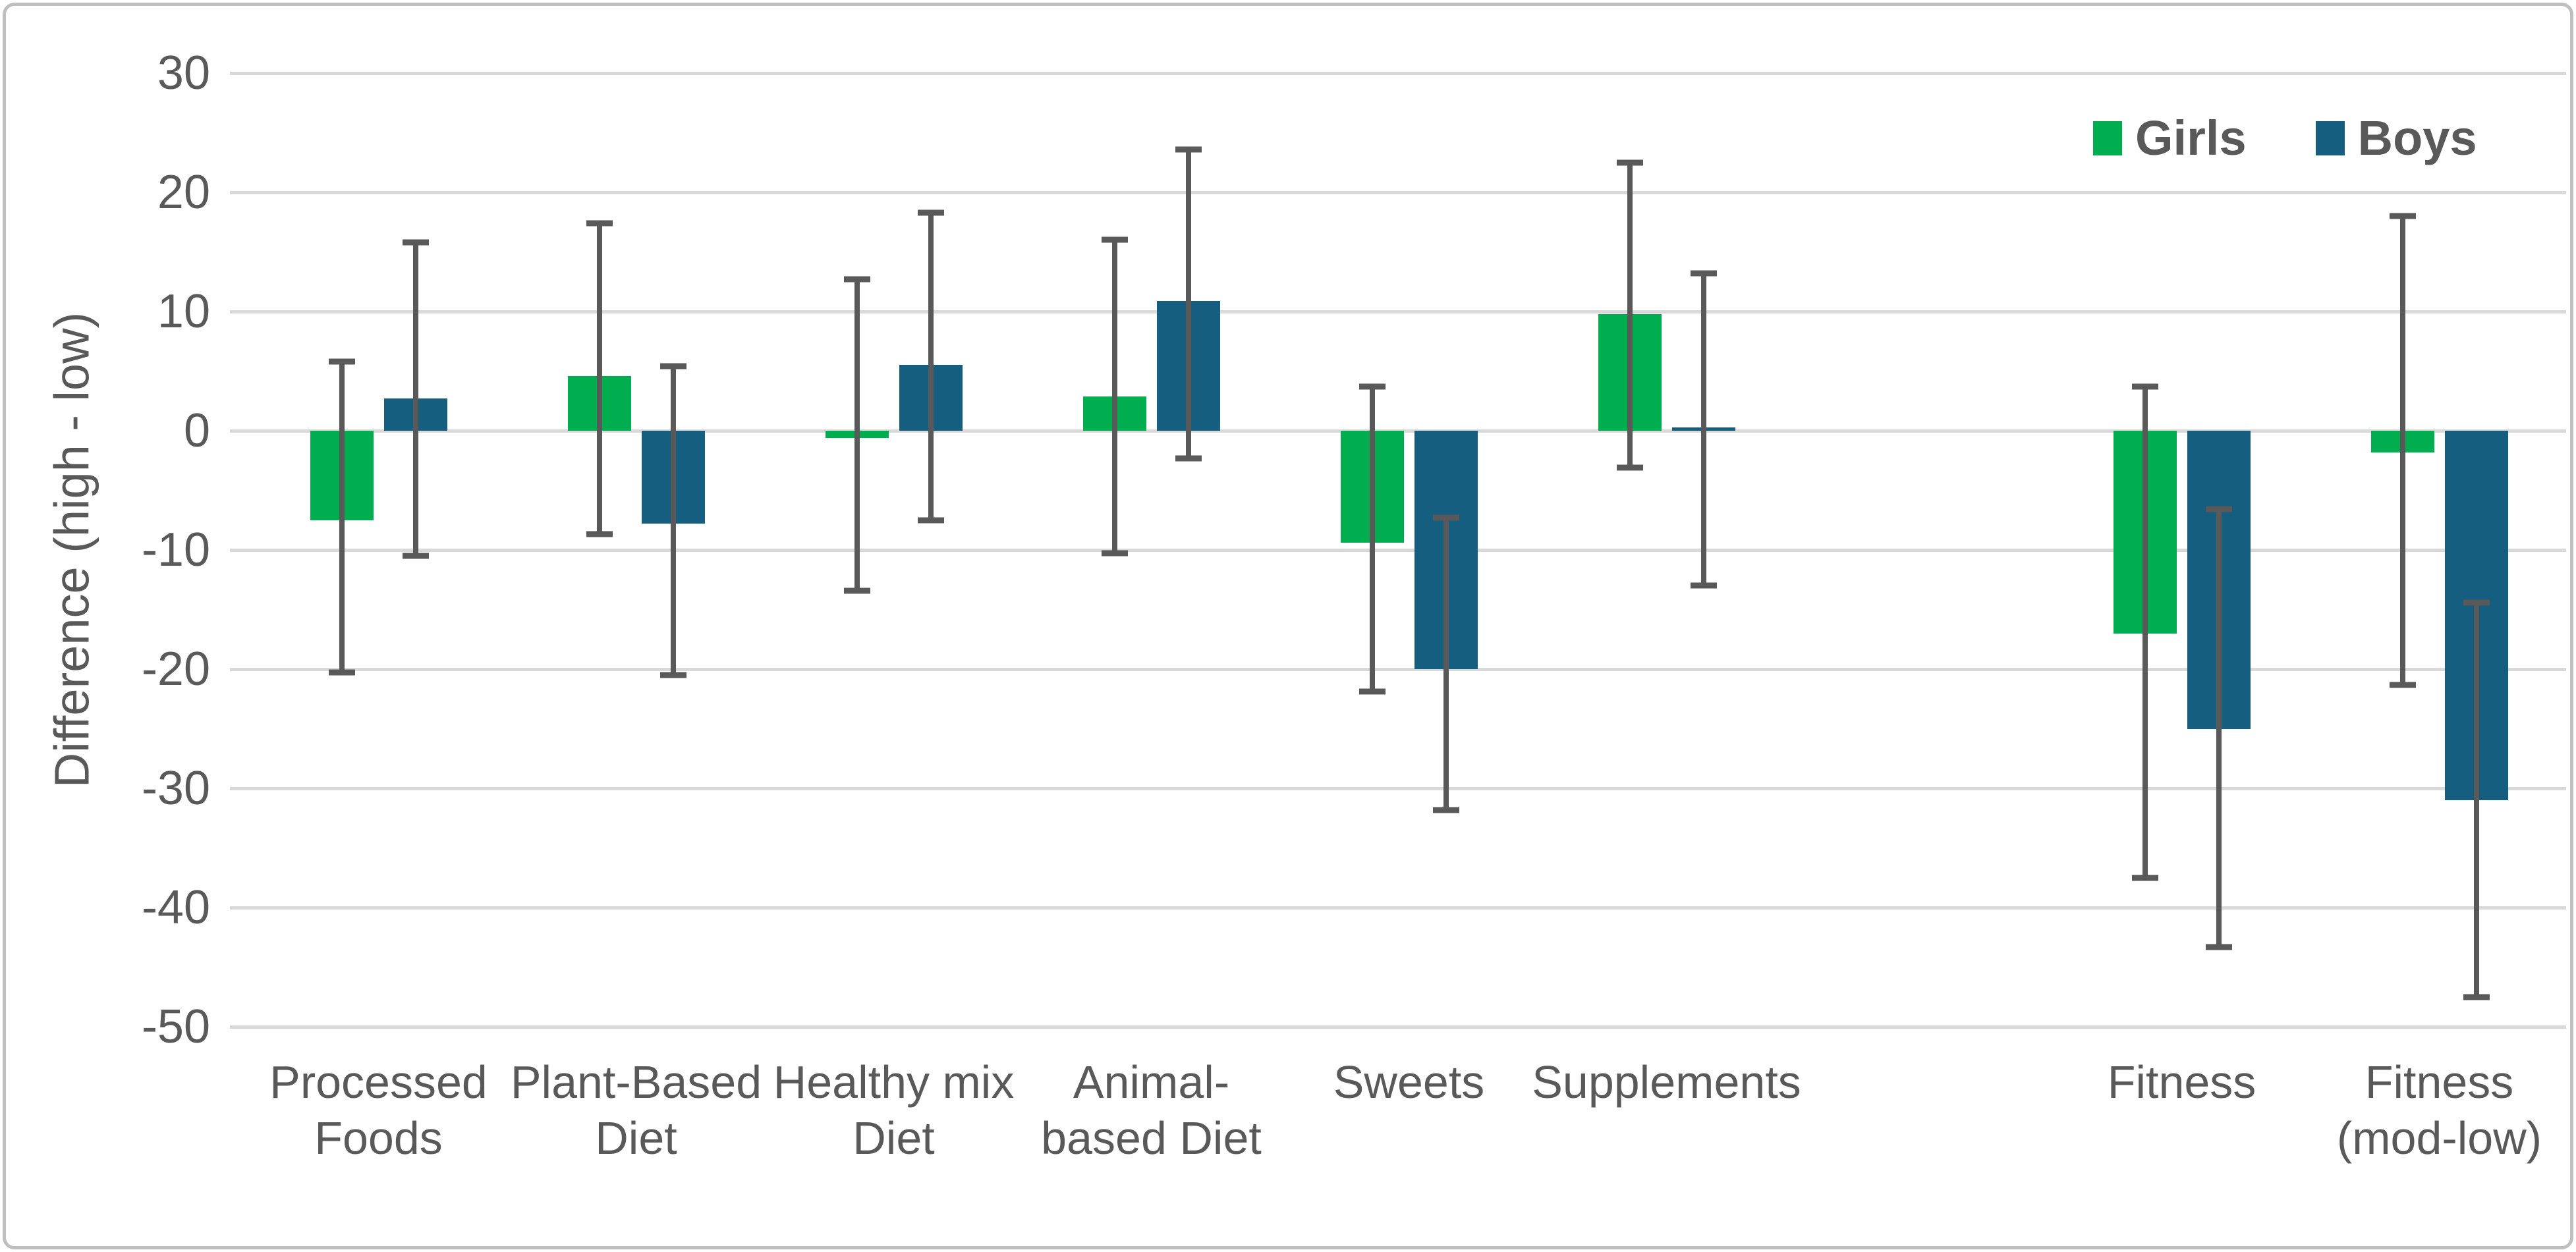 The height and width of the screenshot is (1252, 2576). Describe the element at coordinates (2107, 138) in the screenshot. I see `legend-swatch-girls` at that location.